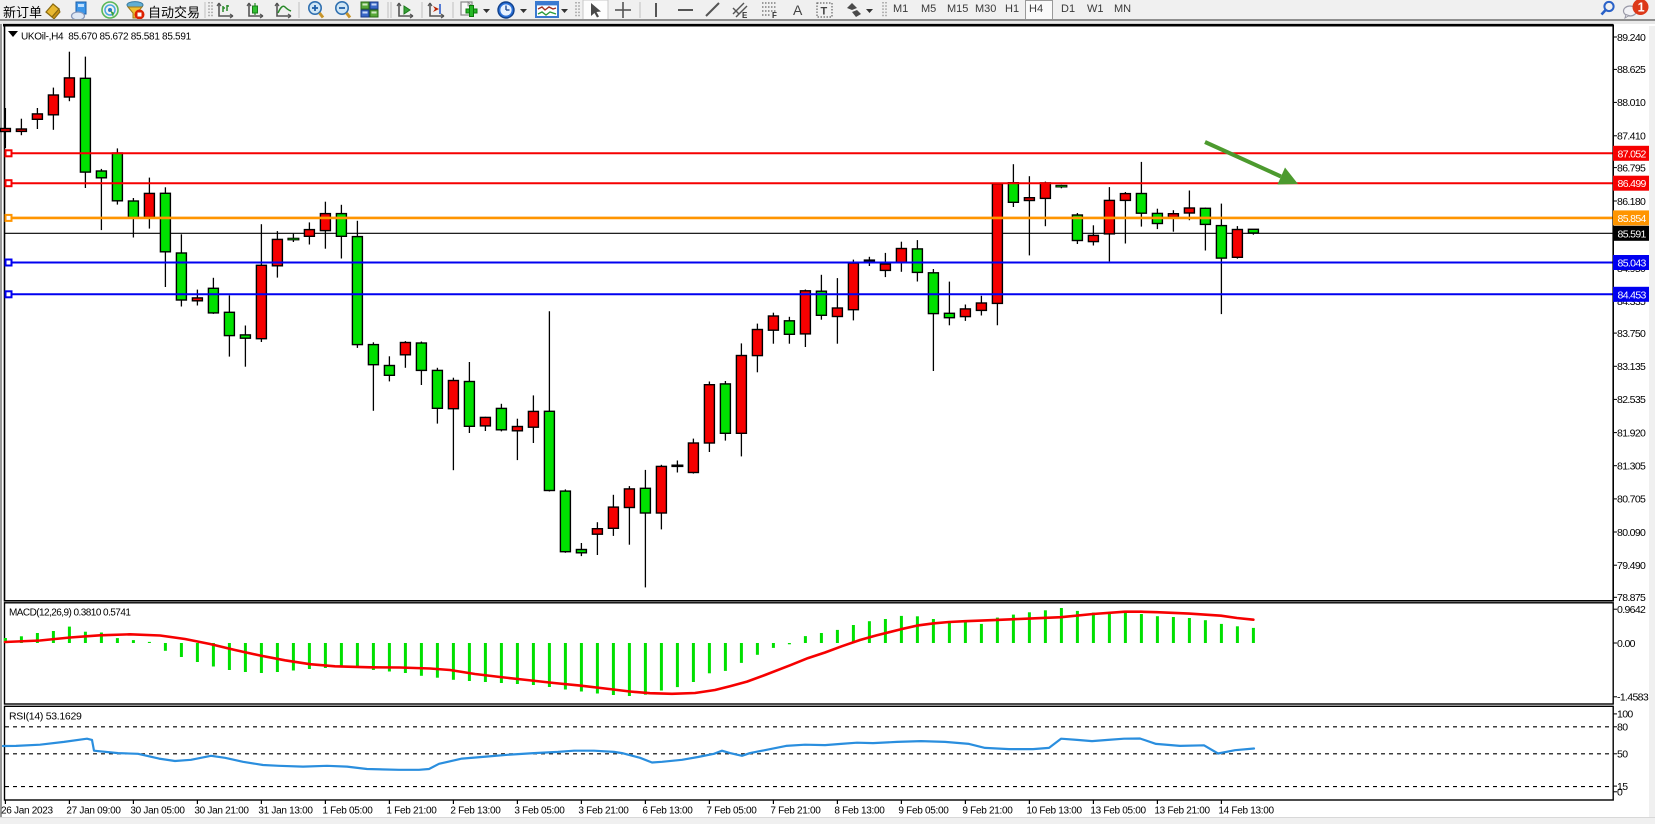 This screenshot has width=1655, height=824. What do you see at coordinates (347, 811) in the screenshot?
I see `svg-text: 1 Feb 05:00` at bounding box center [347, 811].